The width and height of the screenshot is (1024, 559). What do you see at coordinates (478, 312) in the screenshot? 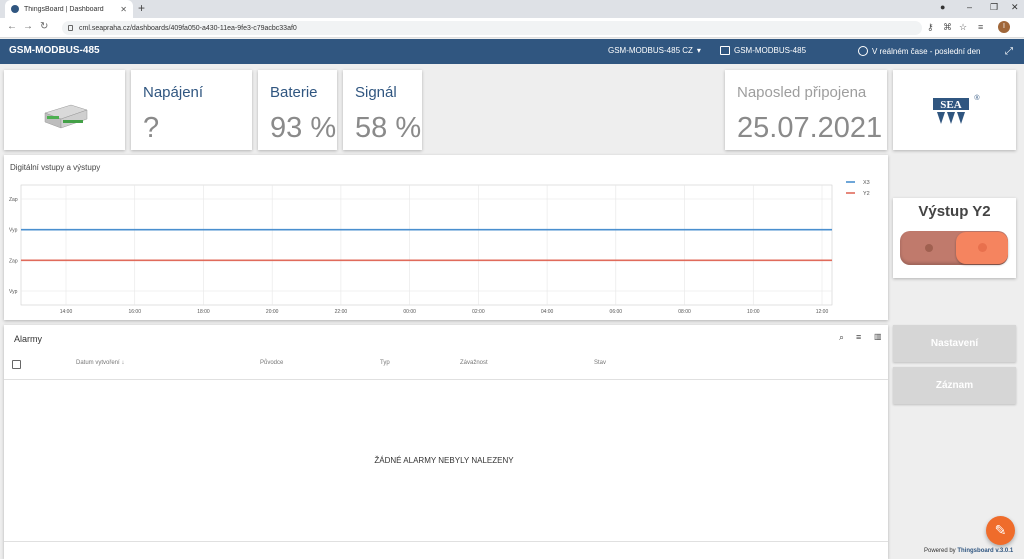
I see `x-tick-label: 02:00` at bounding box center [478, 312].